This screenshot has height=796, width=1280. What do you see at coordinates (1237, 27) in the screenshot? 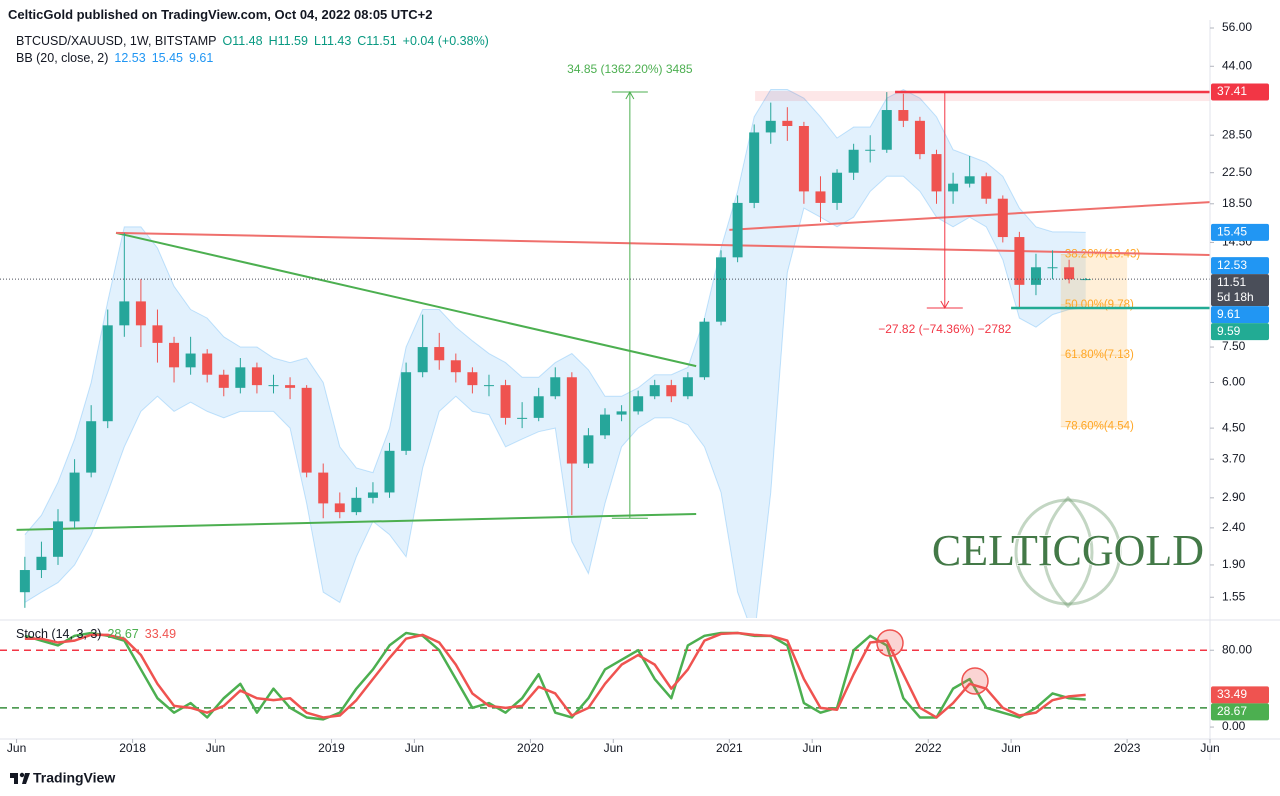
I see `y-tick-label: 56.00` at bounding box center [1237, 27].